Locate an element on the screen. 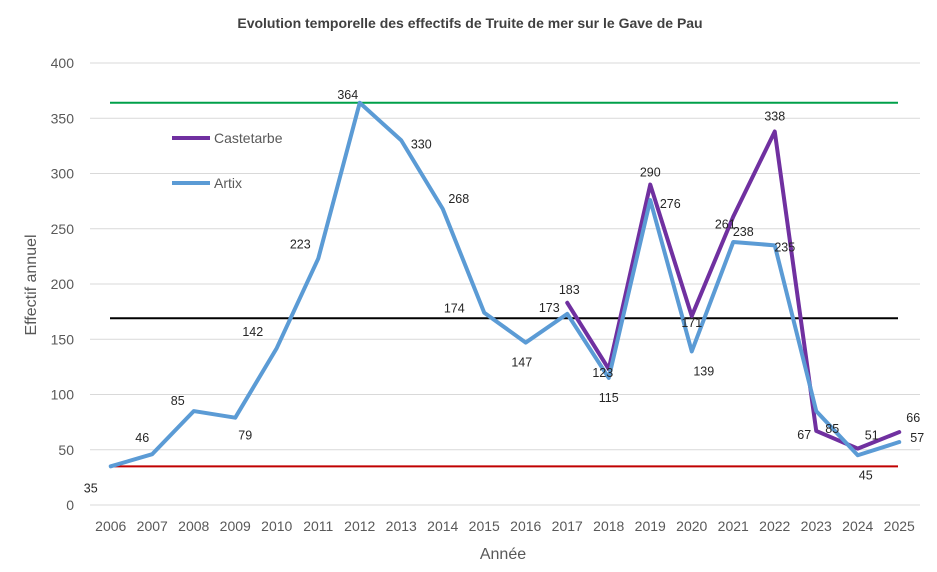 Image resolution: width=937 pixels, height=572 pixels. x-tick-label: 2018 is located at coordinates (608, 526).